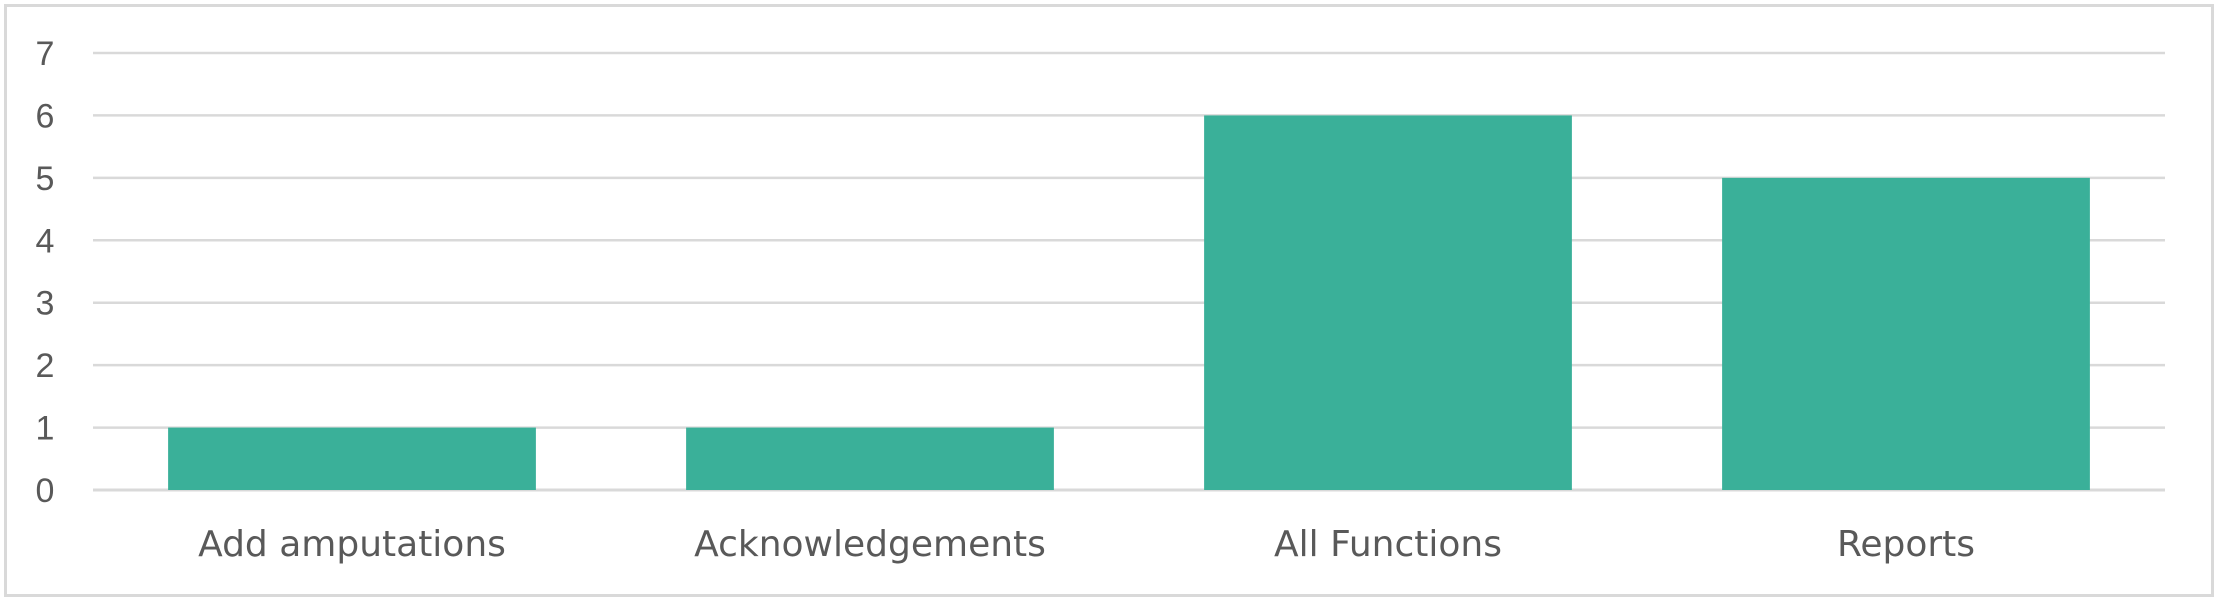 The image size is (2222, 605). Describe the element at coordinates (45, 241) in the screenshot. I see `y-tick-label: 4` at that location.